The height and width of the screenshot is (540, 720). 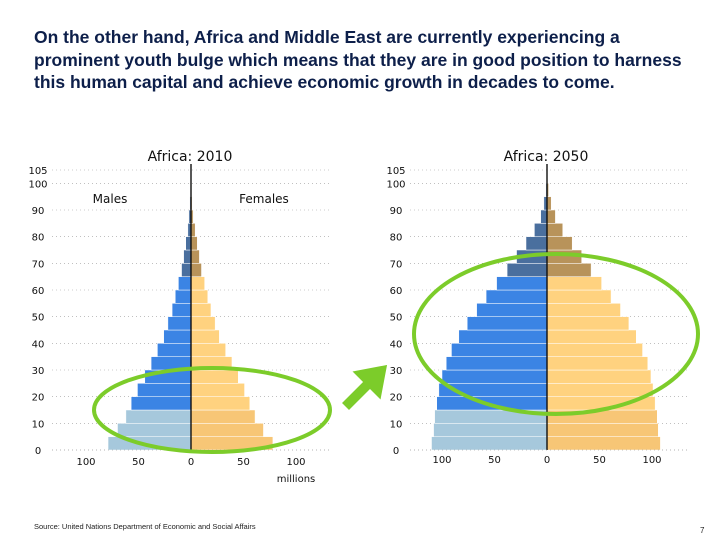 I want to click on y-tick-label: 100, so click(x=395, y=184).